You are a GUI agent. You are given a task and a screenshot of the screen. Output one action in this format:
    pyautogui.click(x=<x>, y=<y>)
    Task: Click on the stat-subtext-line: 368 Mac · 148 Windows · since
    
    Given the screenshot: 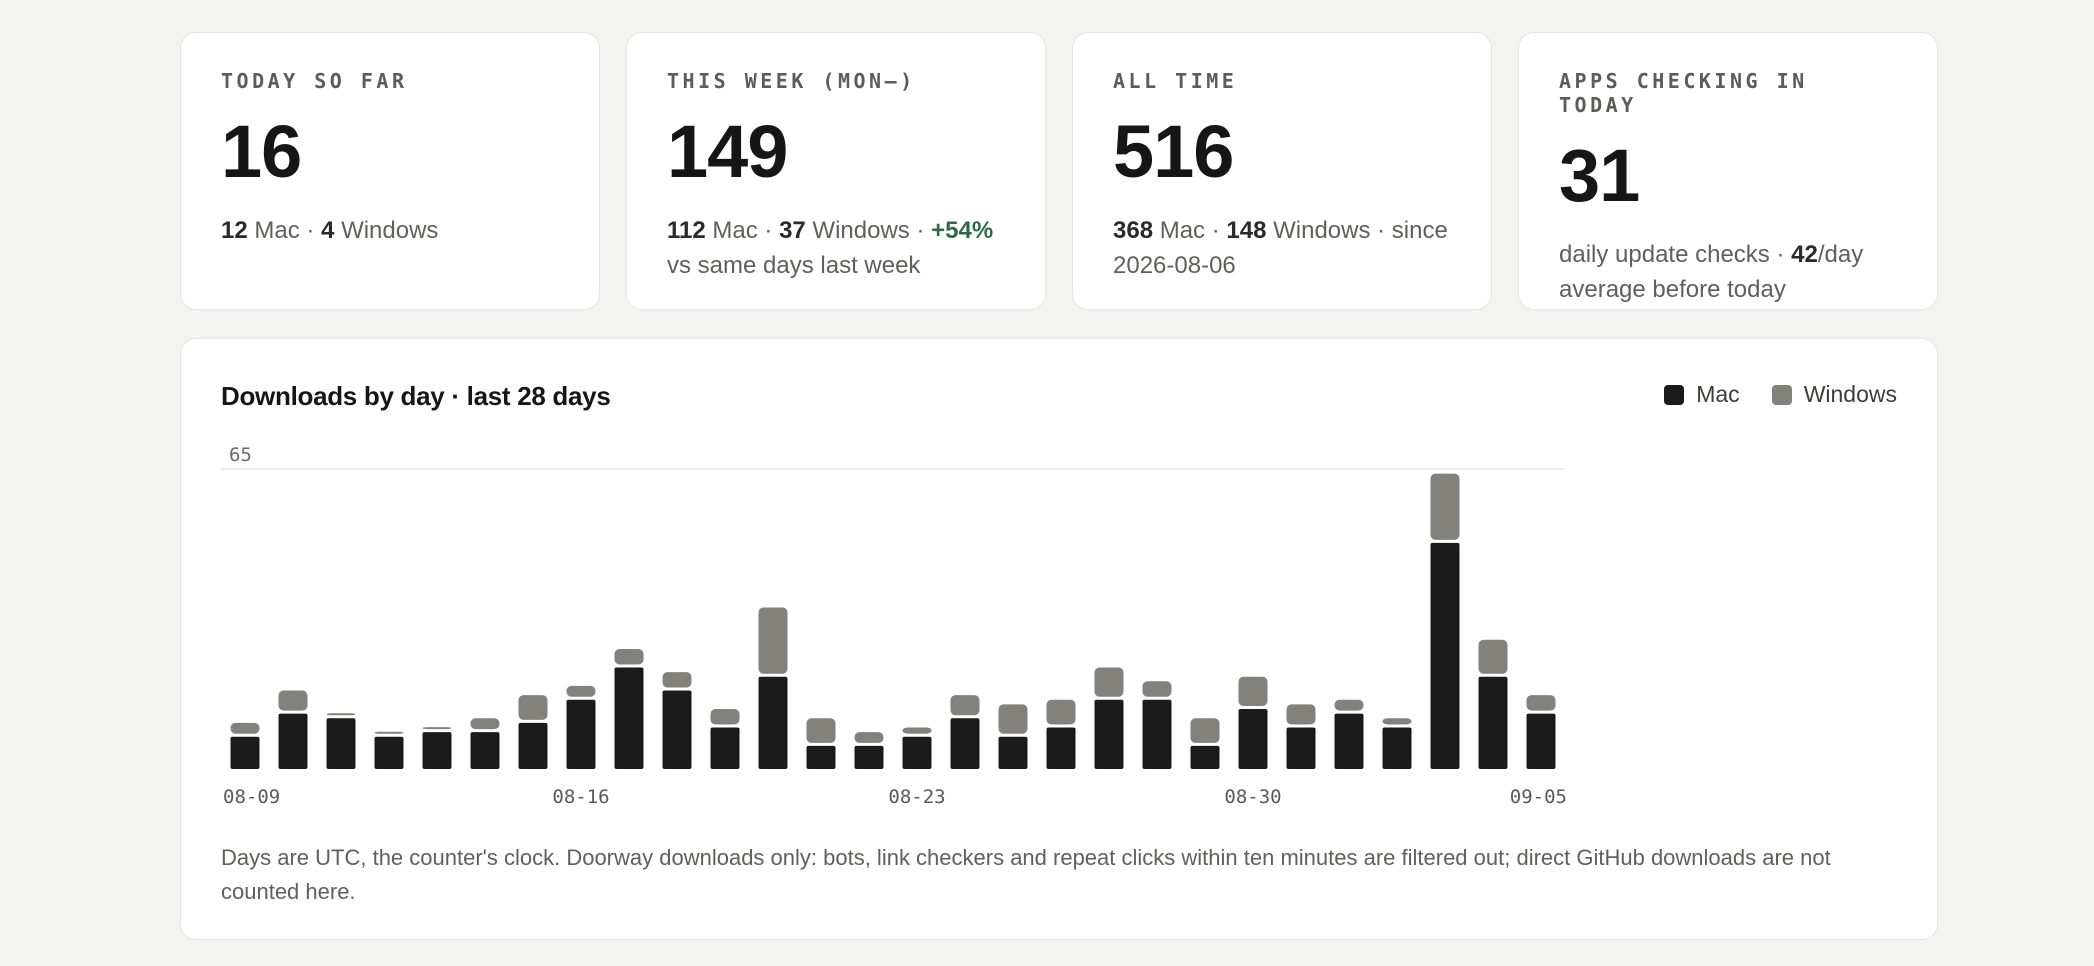 What is the action you would take?
    pyautogui.click(x=1282, y=230)
    